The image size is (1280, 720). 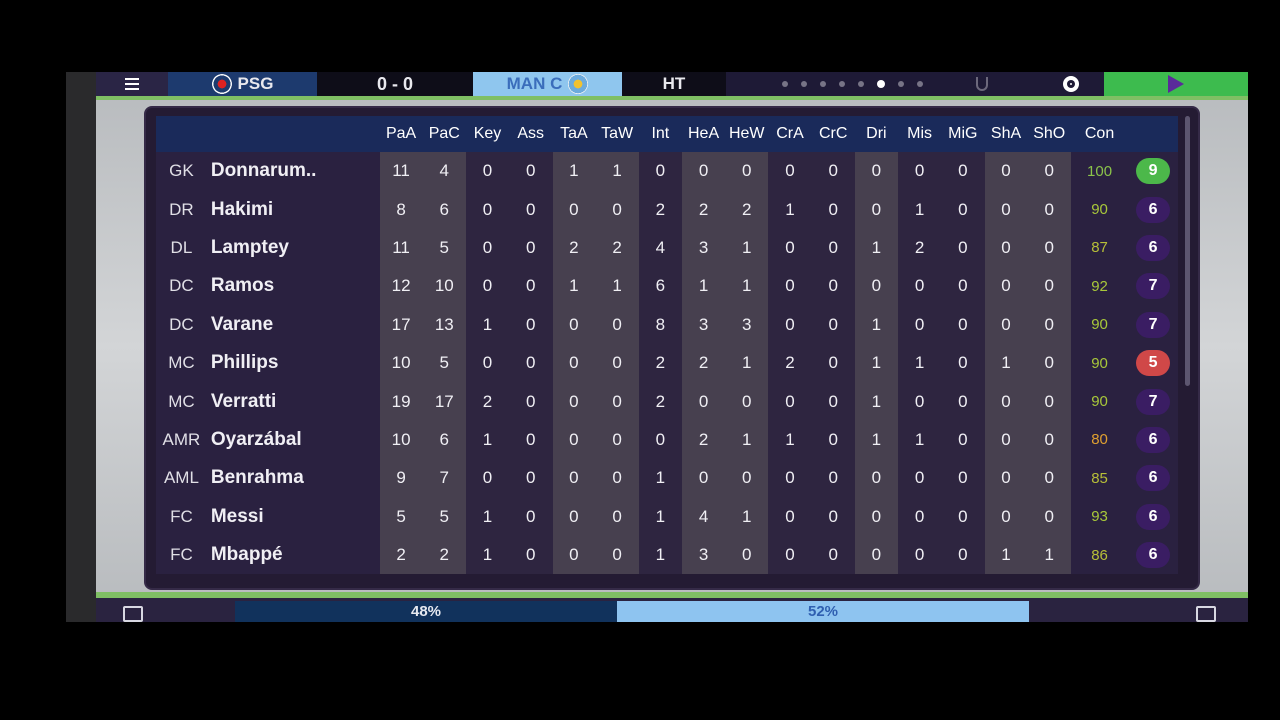 I want to click on player-row: DR Hakimi 8 6 0 0 0 0 2 2 2 1 0 0 1 0 0 0 90 6, so click(x=667, y=209).